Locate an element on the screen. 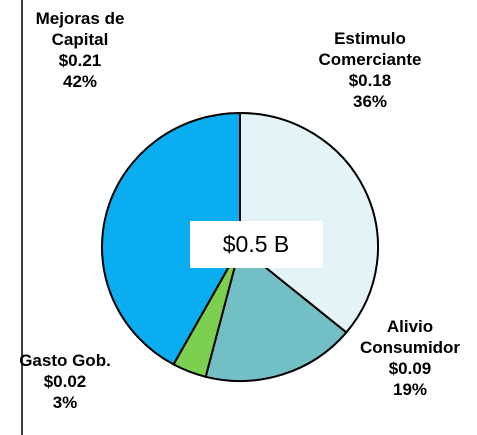 The image size is (477, 435). category-label: Gasto Gob. is located at coordinates (65, 360).